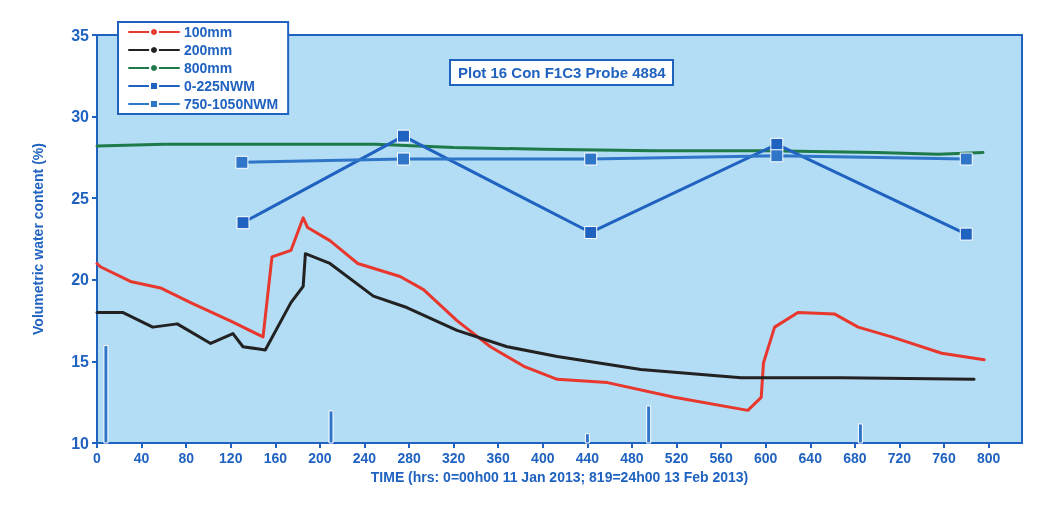 This screenshot has width=1037, height=506. What do you see at coordinates (540, 149) in the screenshot?
I see `line-series` at bounding box center [540, 149].